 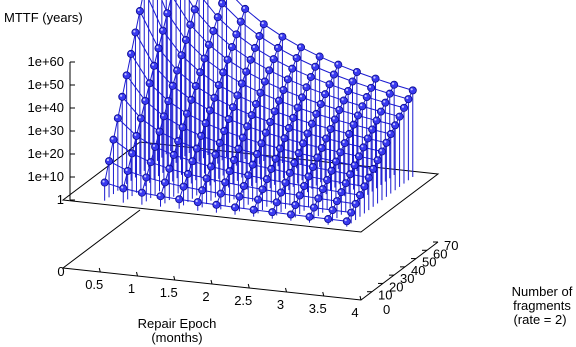 I want to click on x-tick-label: 1.5, so click(x=169, y=292).